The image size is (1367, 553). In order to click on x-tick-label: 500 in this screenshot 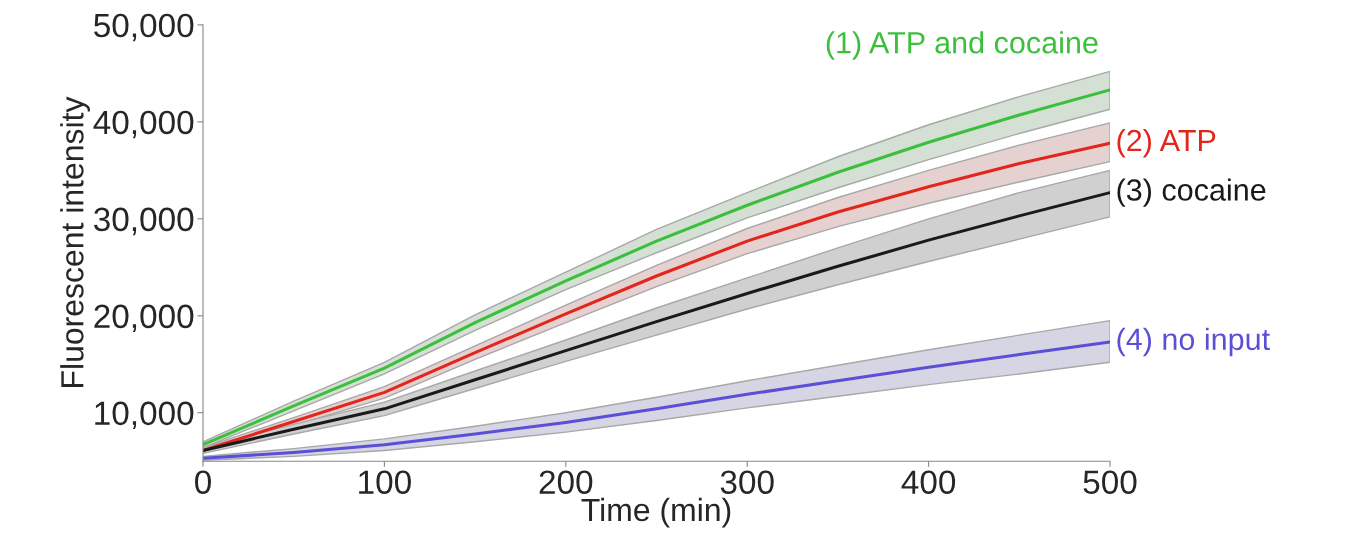, I will do `click(1110, 482)`.